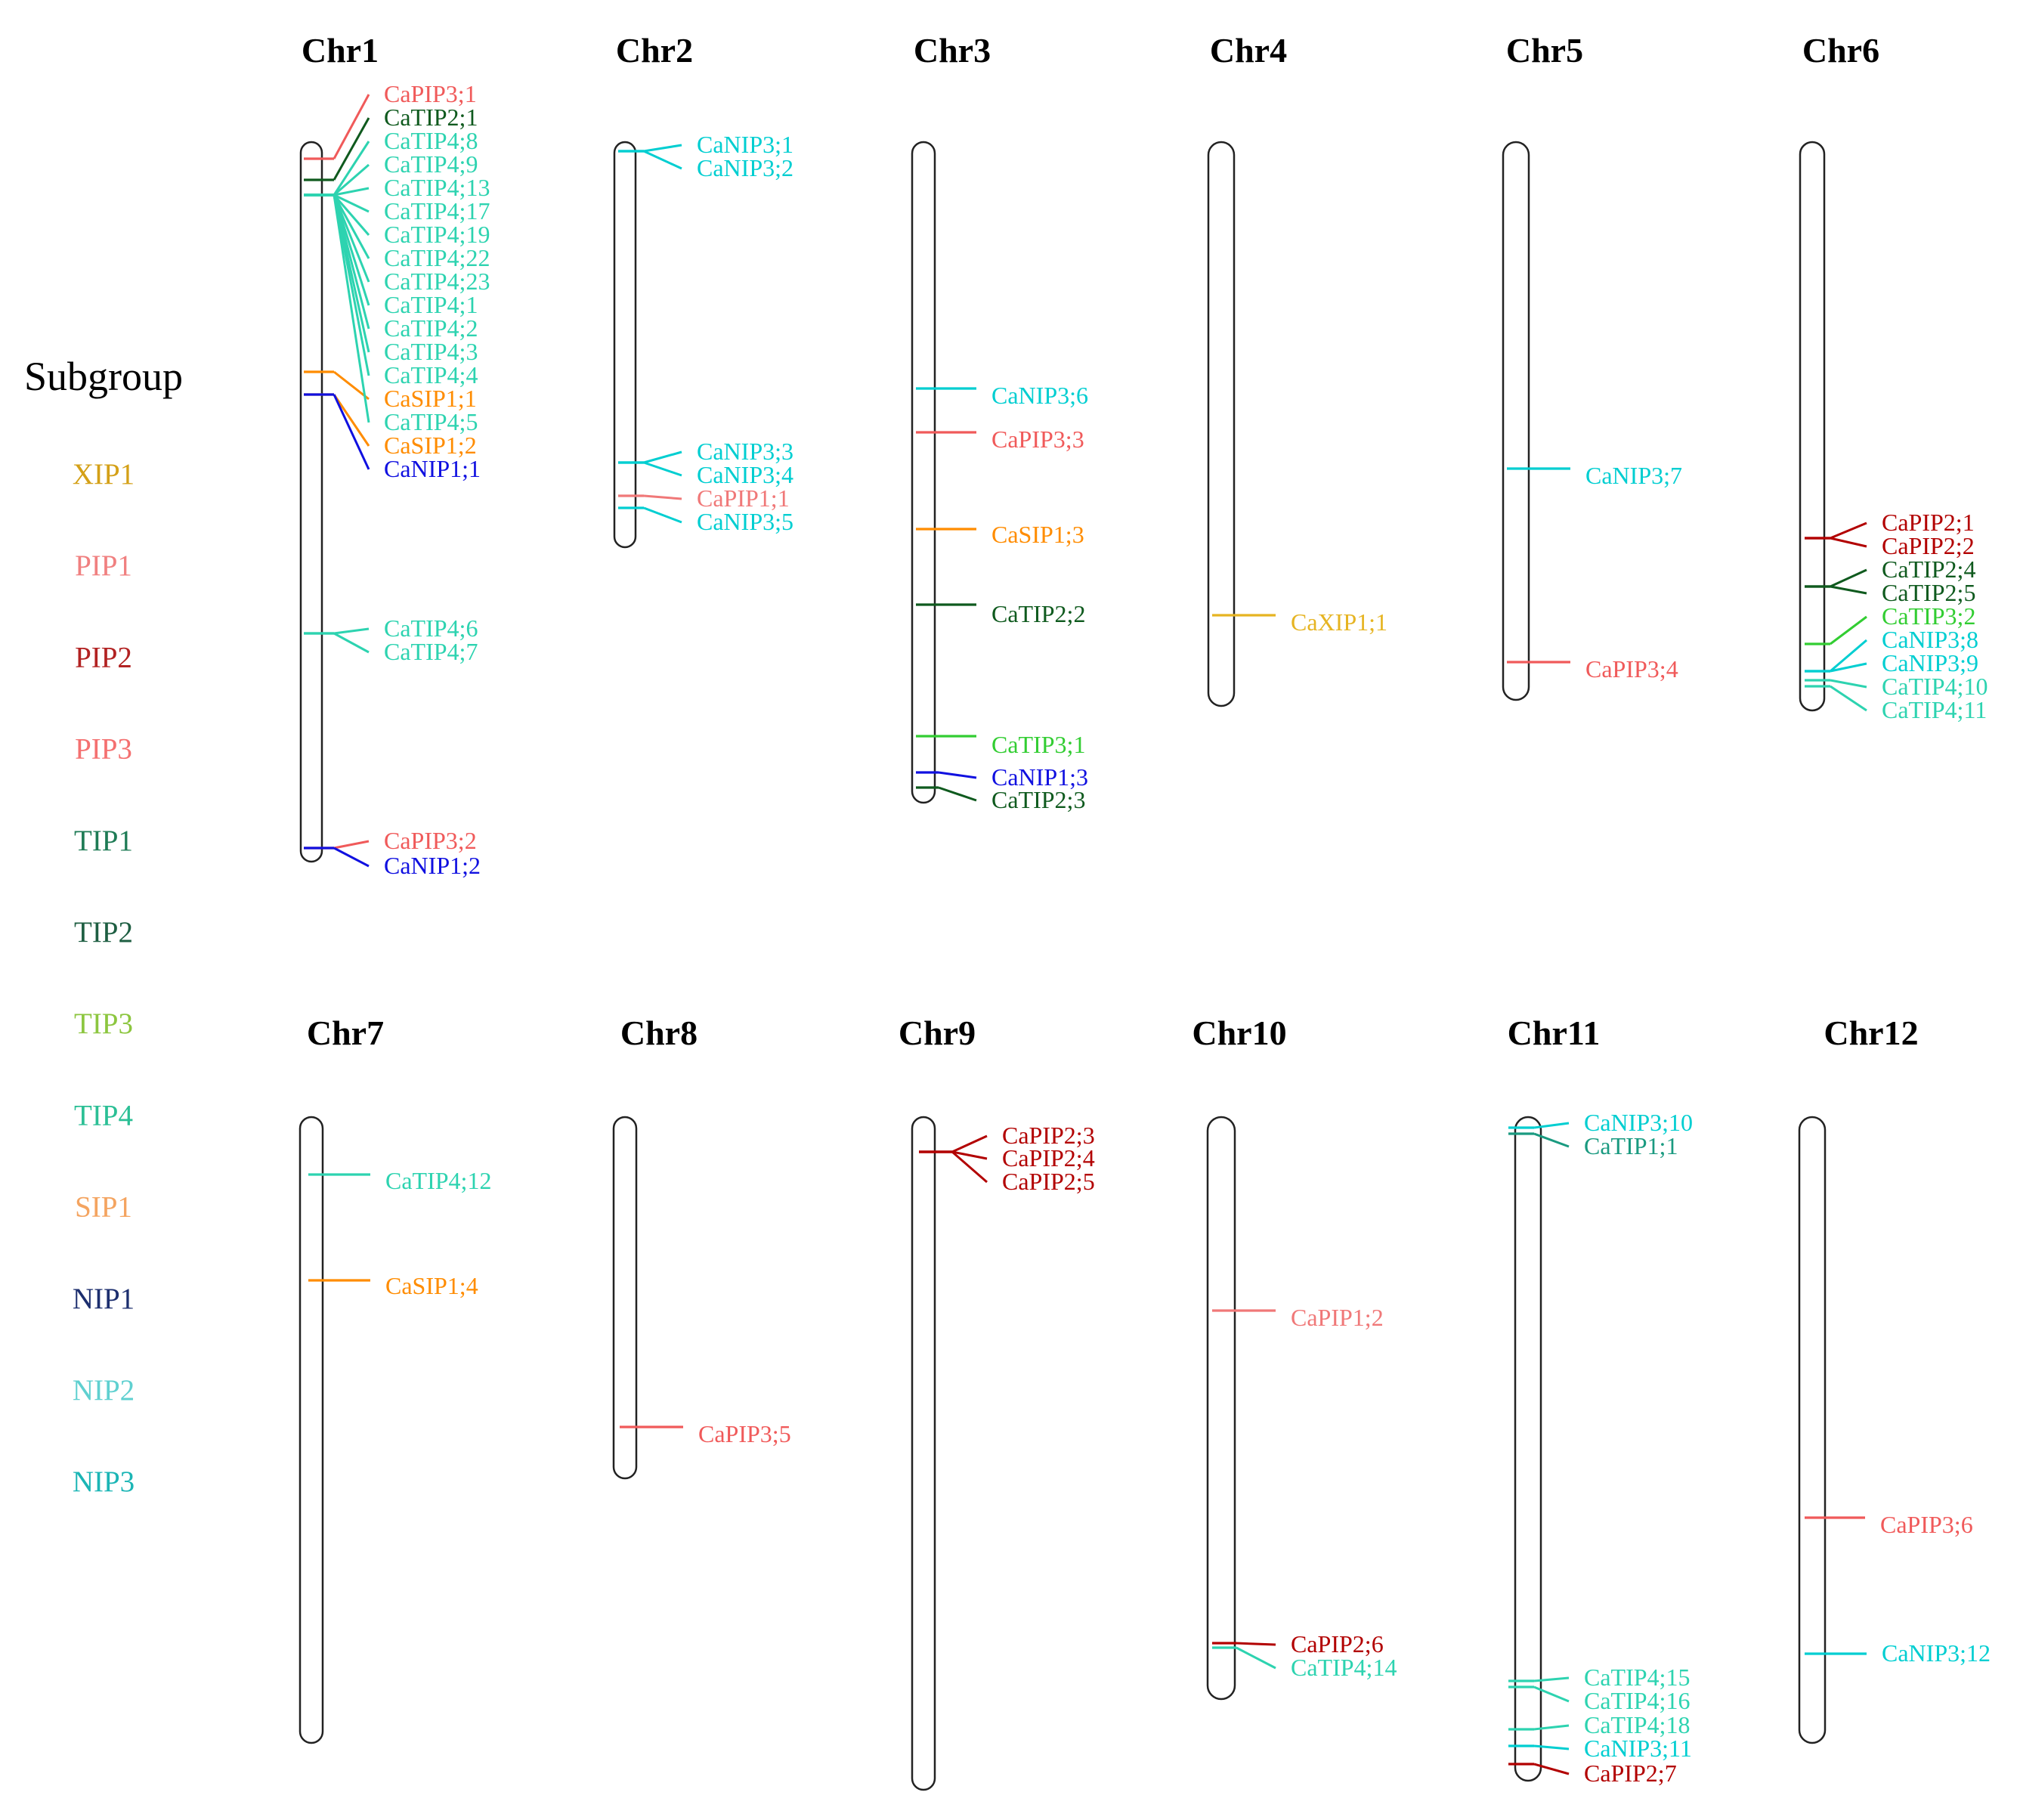 The width and height of the screenshot is (2020, 1820). Describe the element at coordinates (1929, 569) in the screenshot. I see `gene-label: CaTIP2;4` at that location.